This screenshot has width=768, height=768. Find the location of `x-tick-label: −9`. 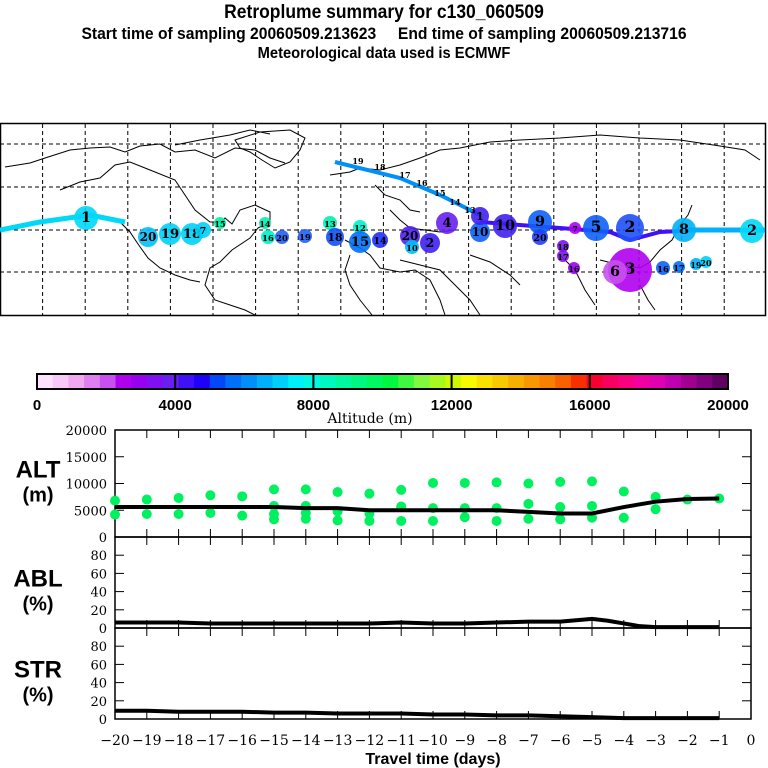

x-tick-label: −9 is located at coordinates (464, 741).